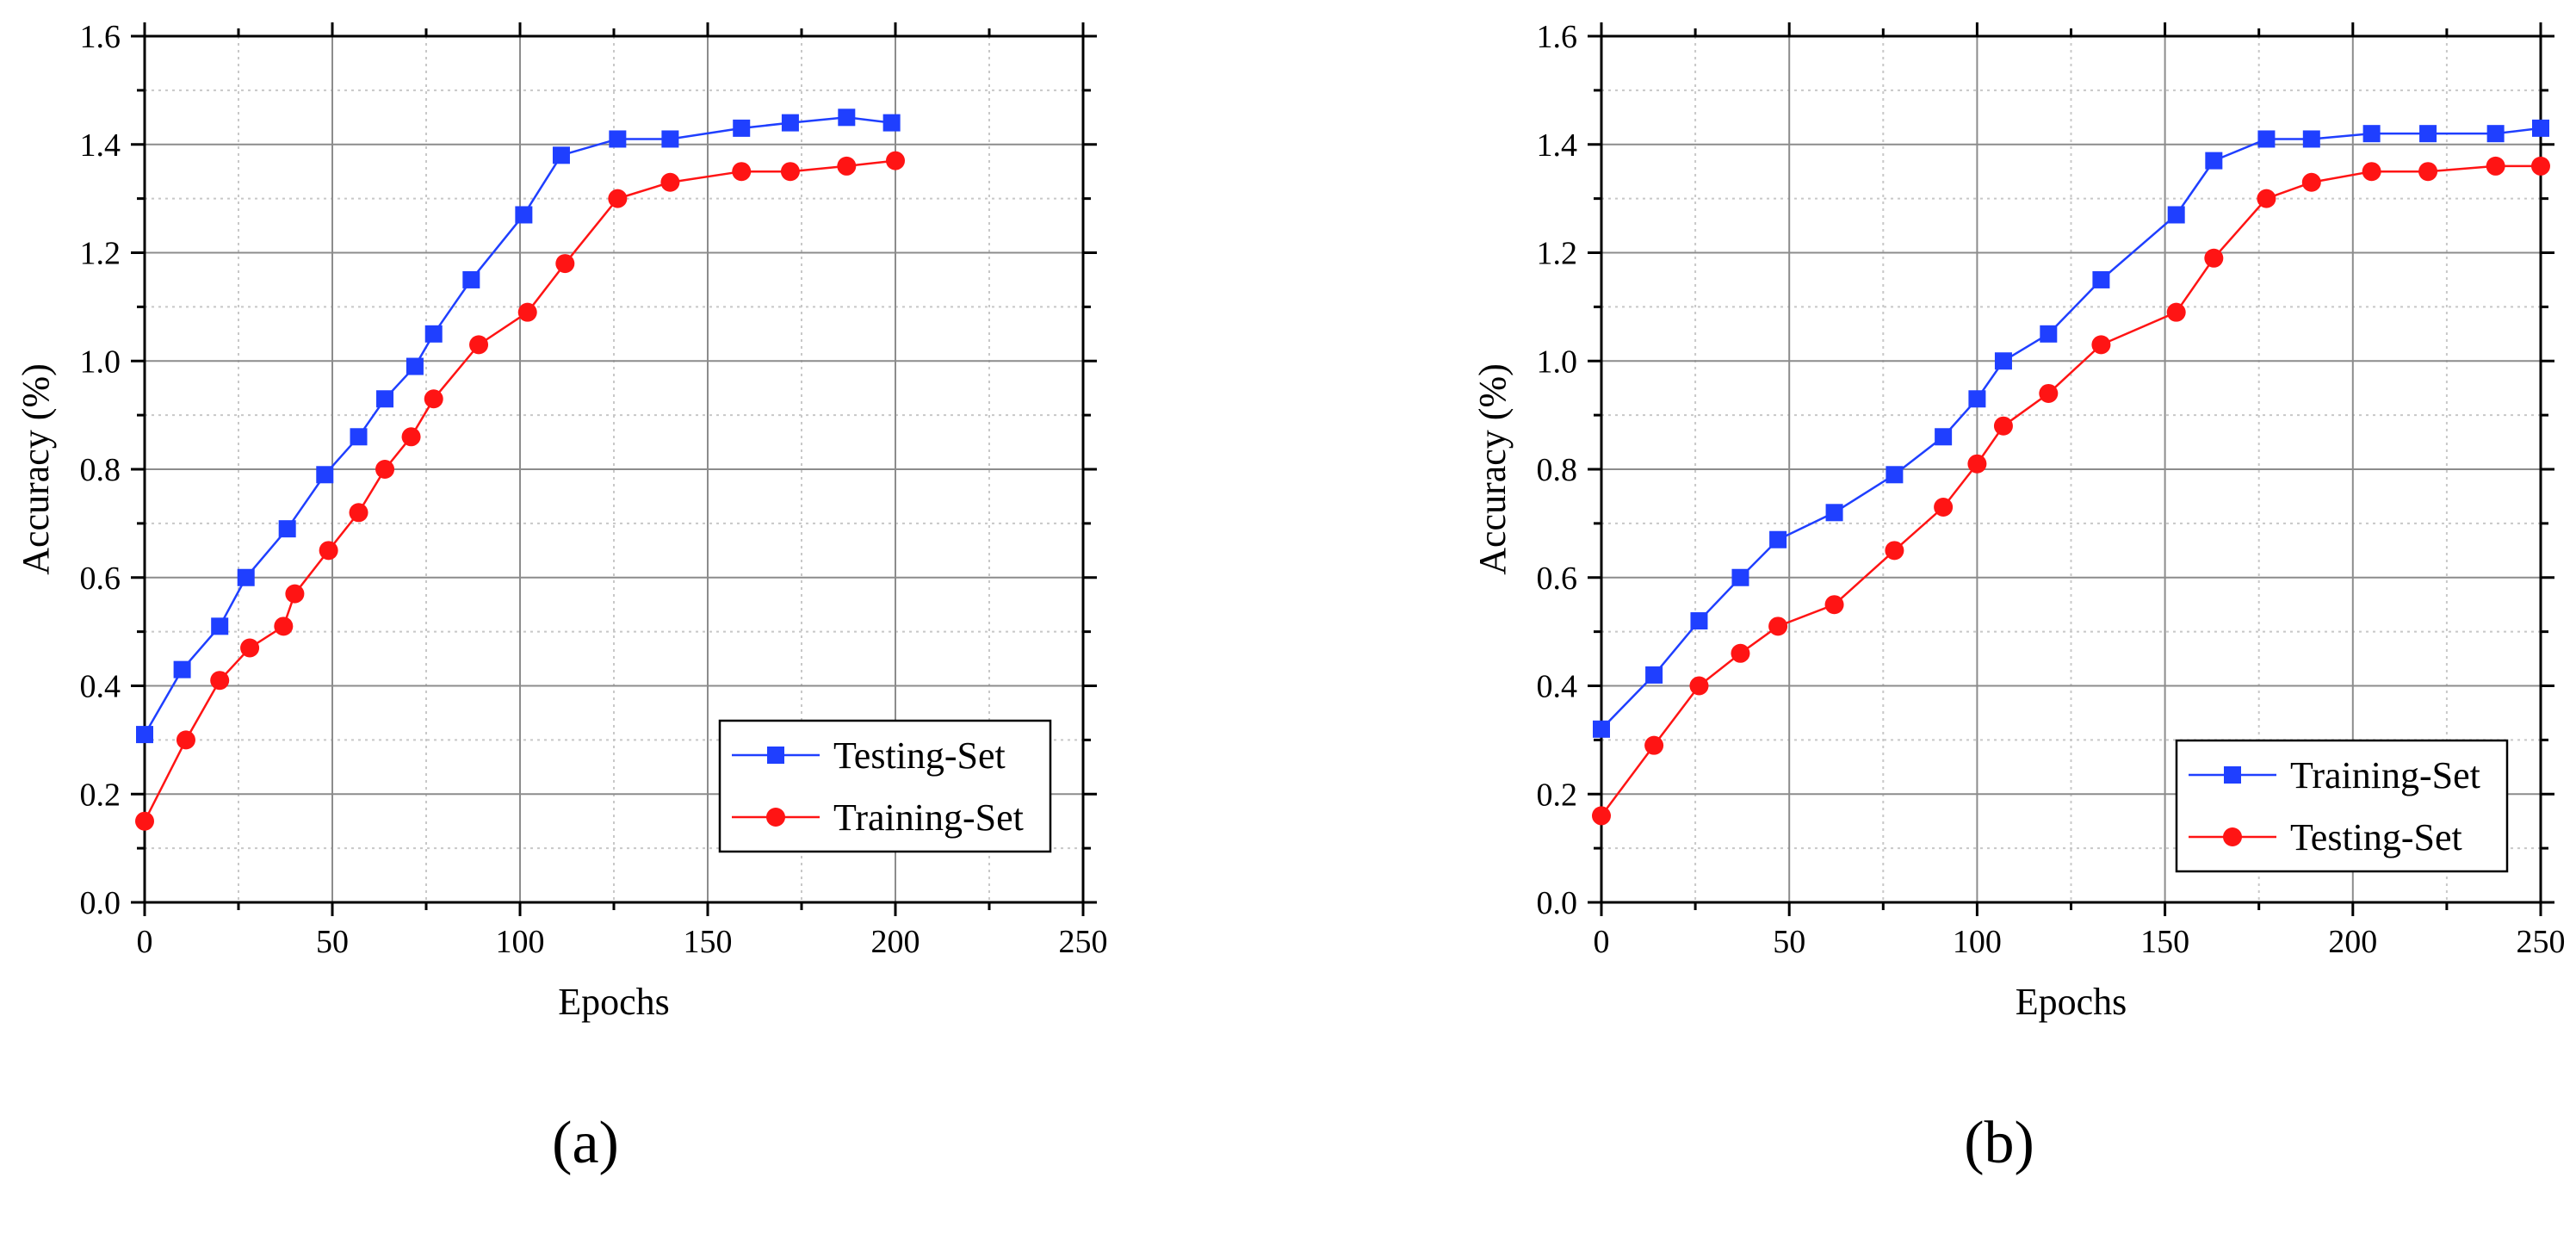 The image size is (2576, 1233). Describe the element at coordinates (2072, 1002) in the screenshot. I see `x-axis-title: Epochs` at that location.